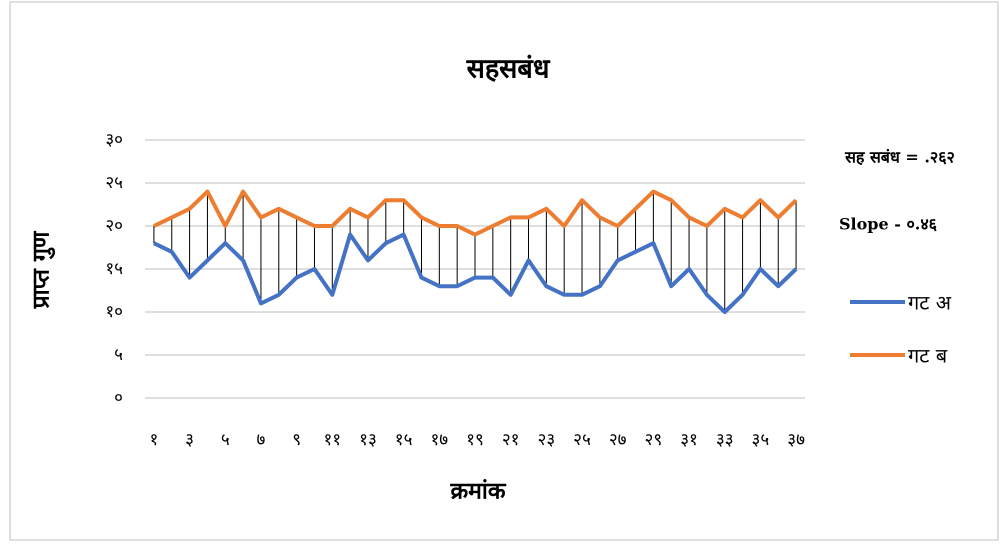  What do you see at coordinates (689, 440) in the screenshot?
I see `x-tick-label: ३१` at bounding box center [689, 440].